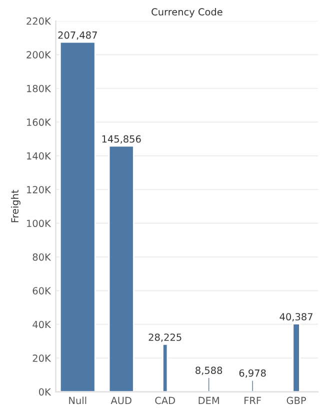  What do you see at coordinates (42, 257) in the screenshot?
I see `y-tick-label: 80K` at bounding box center [42, 257].